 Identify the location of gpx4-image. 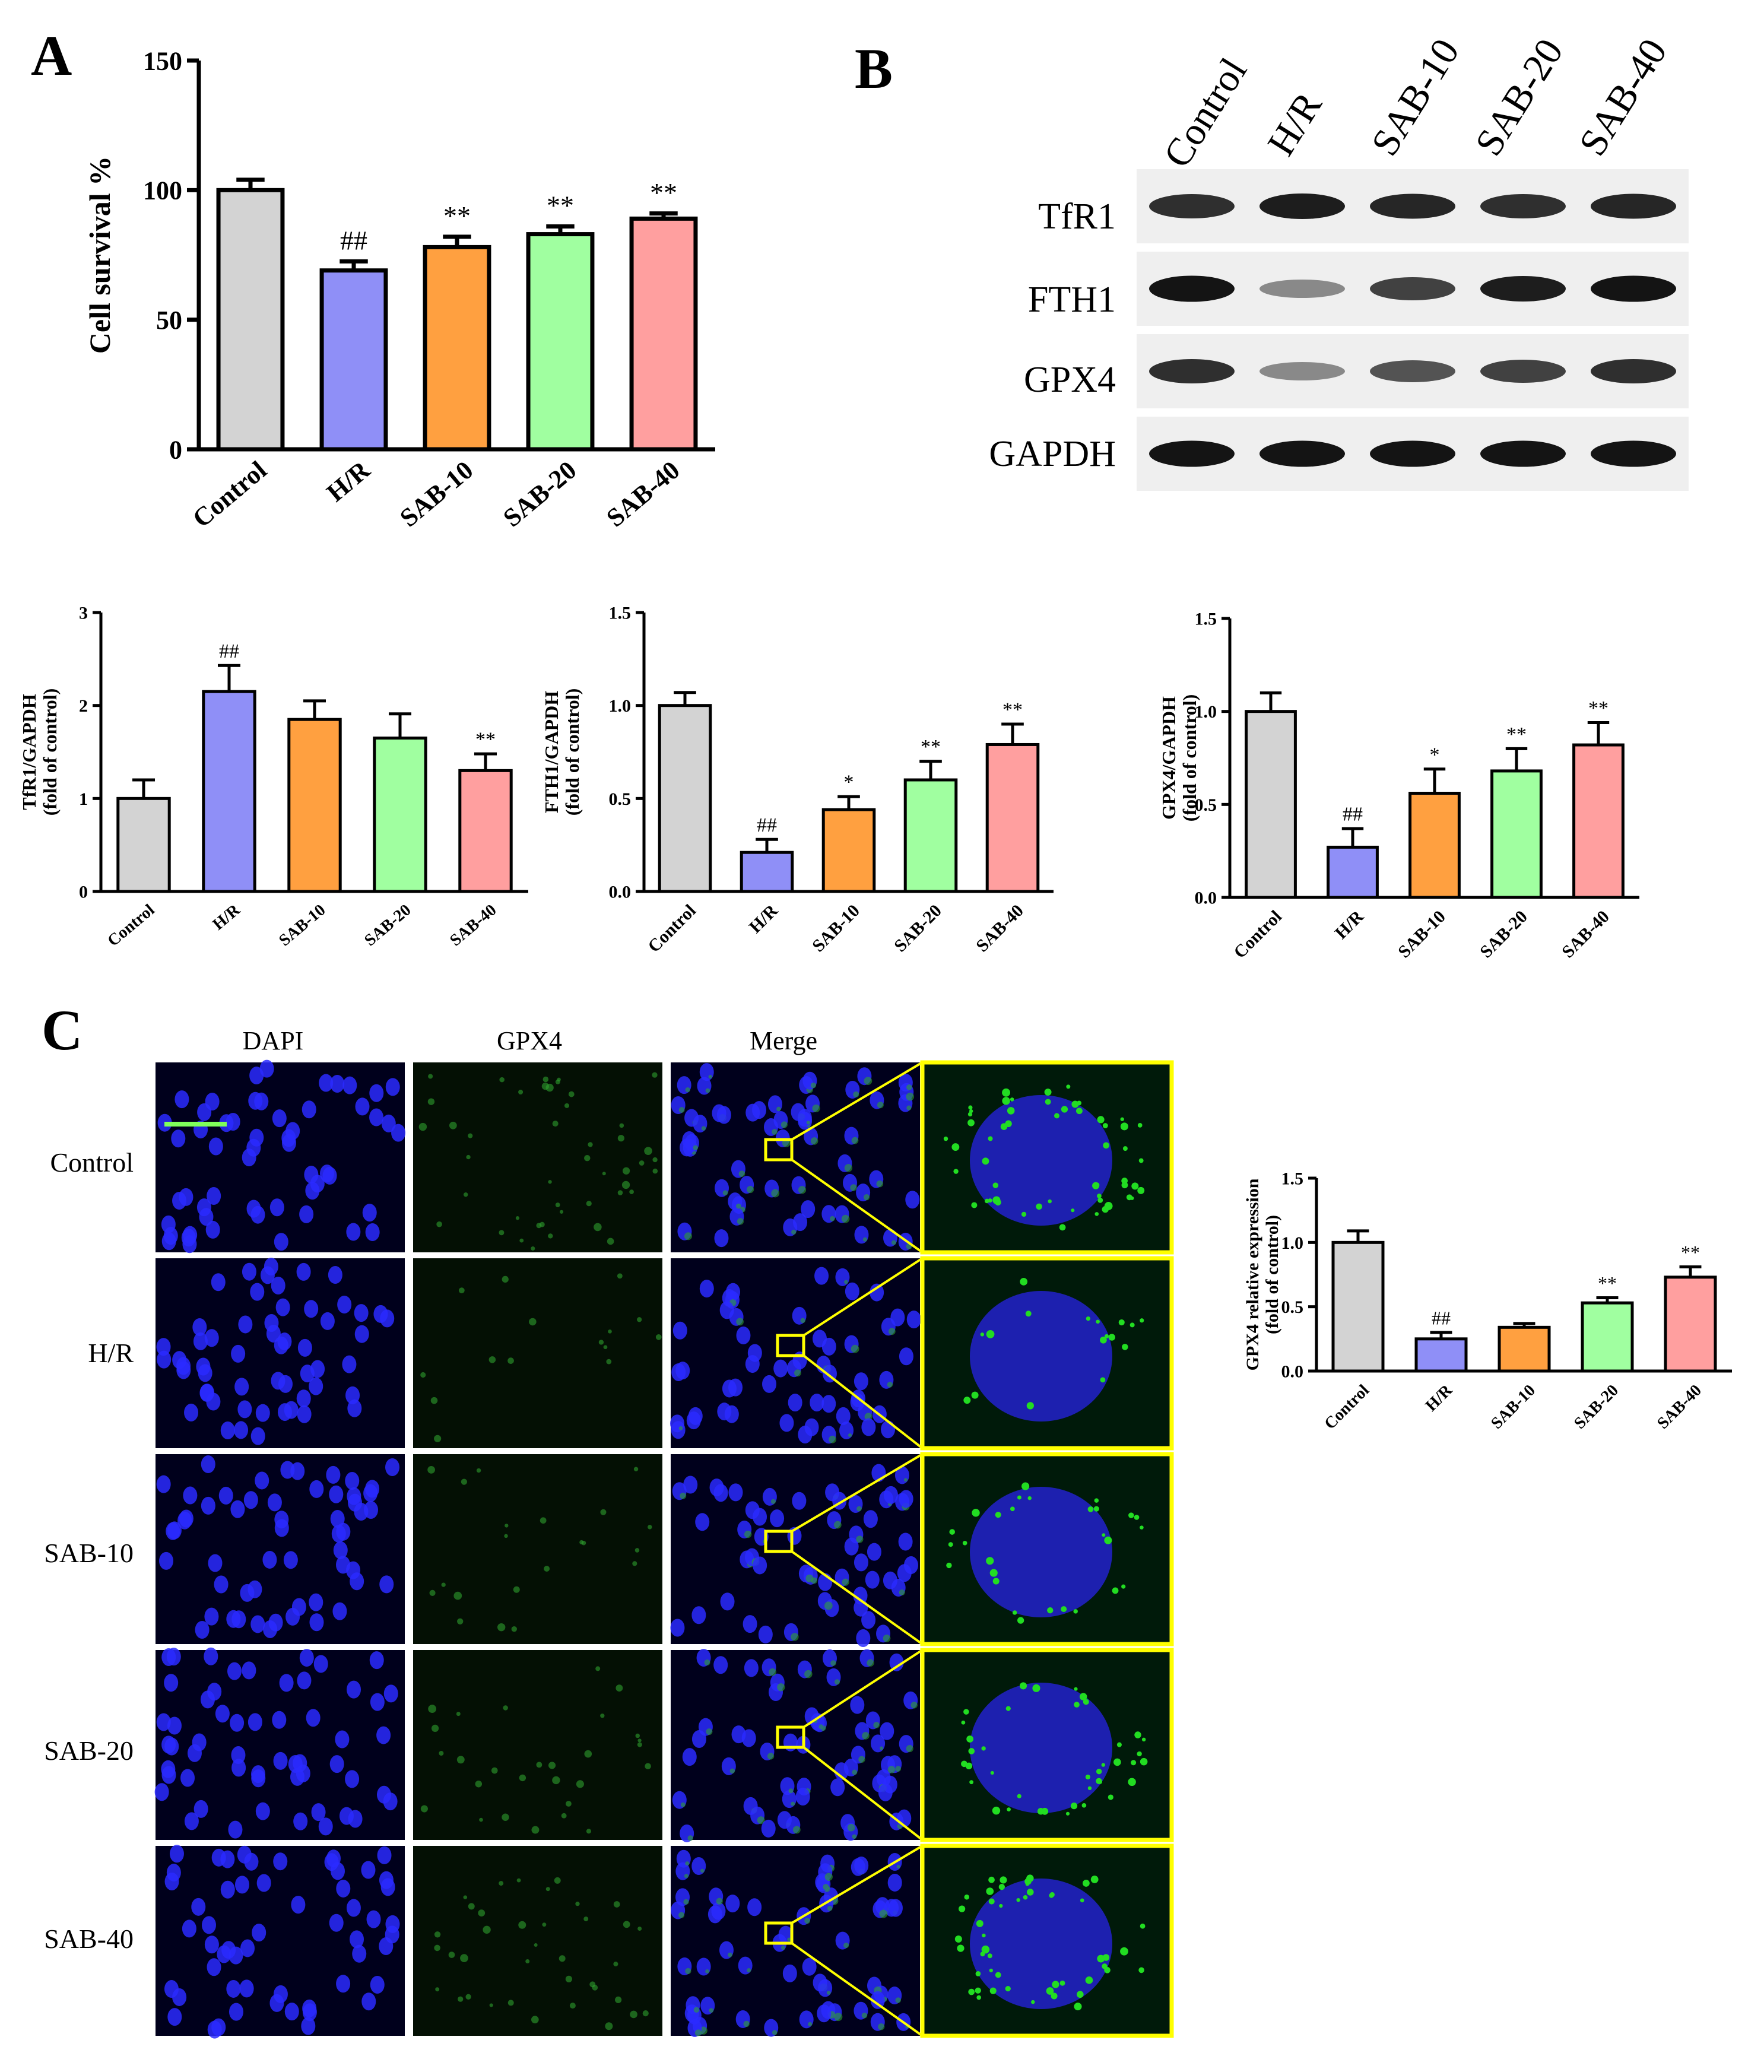
(537, 1549).